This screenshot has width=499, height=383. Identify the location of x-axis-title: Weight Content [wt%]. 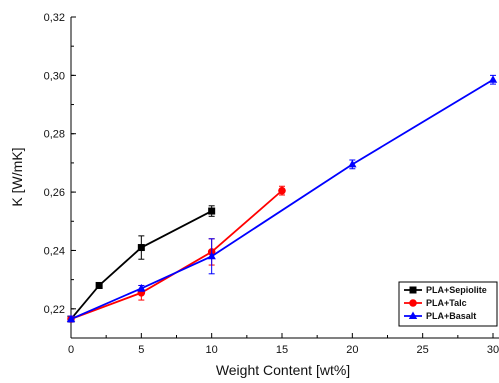
(283, 370).